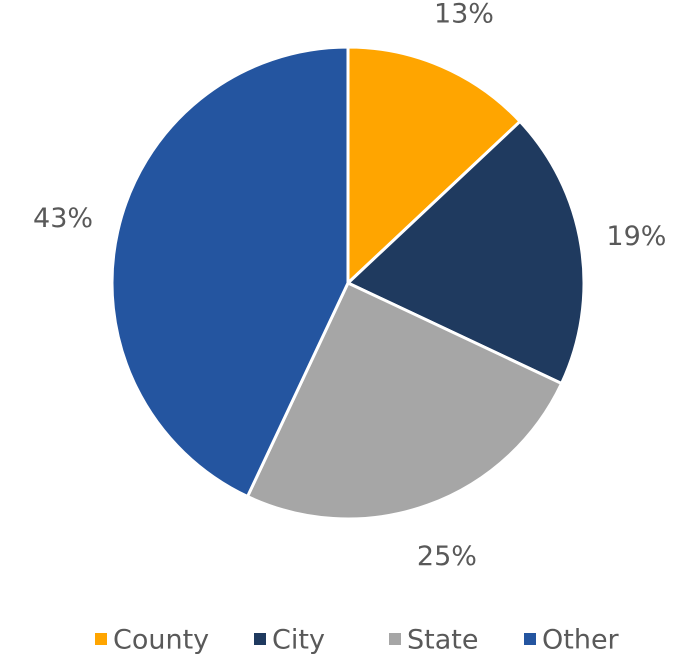 Image resolution: width=682 pixels, height=665 pixels. I want to click on data-label: 25%, so click(447, 556).